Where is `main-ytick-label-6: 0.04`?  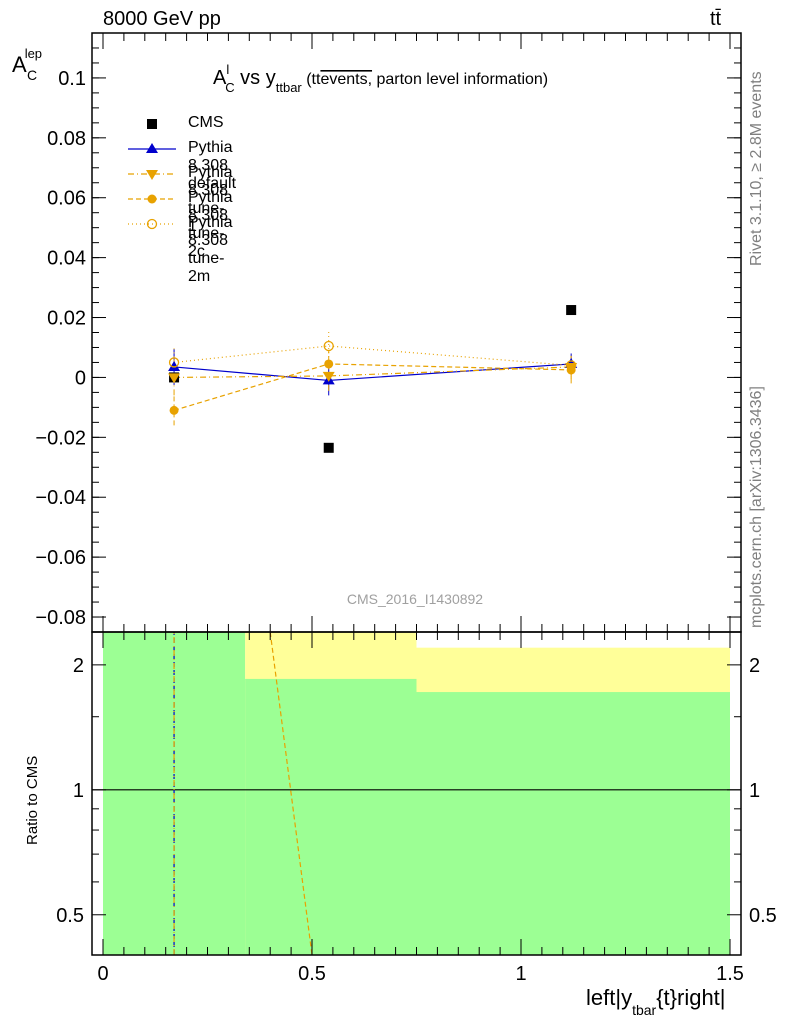 main-ytick-label-6: 0.04 is located at coordinates (66, 259).